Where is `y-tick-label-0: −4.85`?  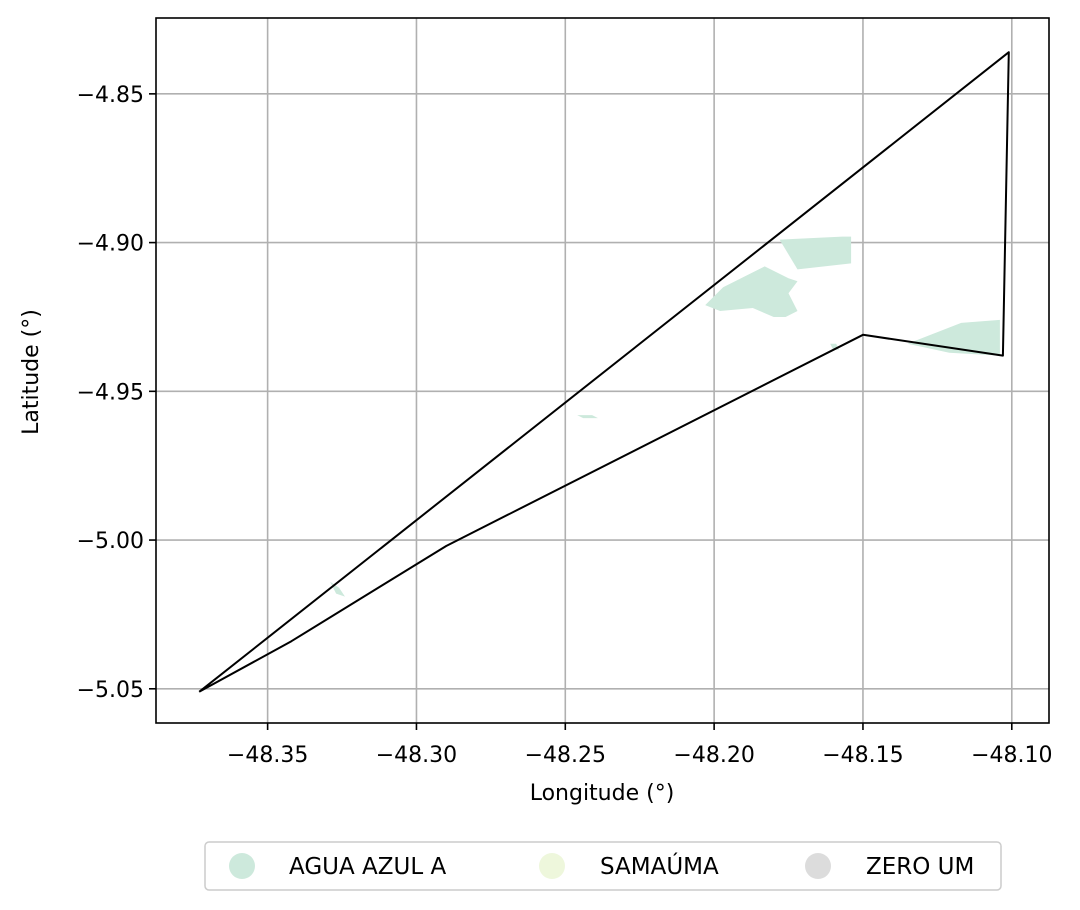 y-tick-label-0: −4.85 is located at coordinates (110, 95).